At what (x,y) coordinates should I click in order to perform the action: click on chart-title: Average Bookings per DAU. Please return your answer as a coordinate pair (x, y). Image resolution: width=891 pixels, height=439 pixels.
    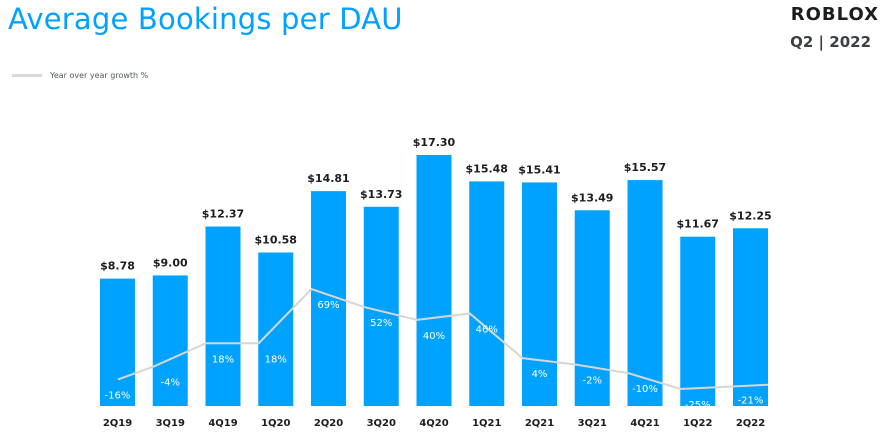
    Looking at the image, I should click on (205, 19).